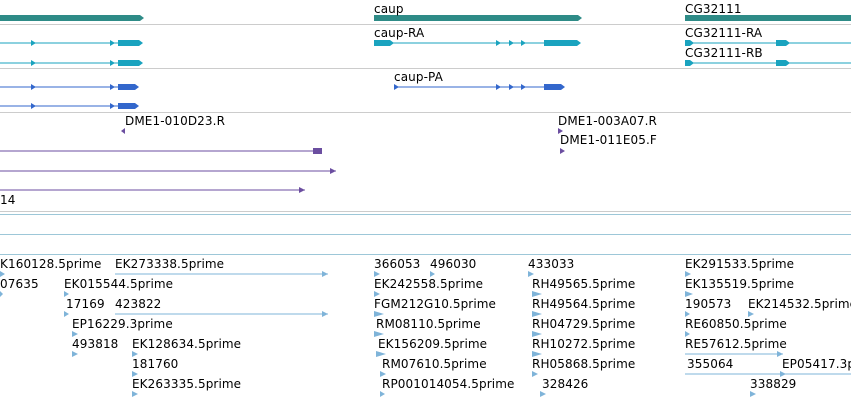 Image resolution: width=851 pixels, height=400 pixels. What do you see at coordinates (51, 264) in the screenshot?
I see `cdna-label: K160128.5prime` at bounding box center [51, 264].